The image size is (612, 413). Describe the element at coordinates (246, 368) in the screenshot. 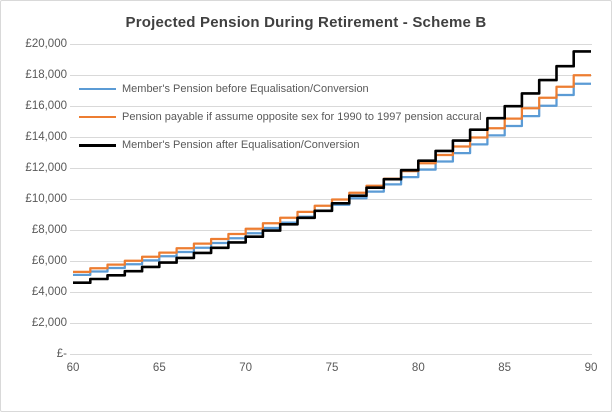

I see `x-tick-label: 70` at that location.